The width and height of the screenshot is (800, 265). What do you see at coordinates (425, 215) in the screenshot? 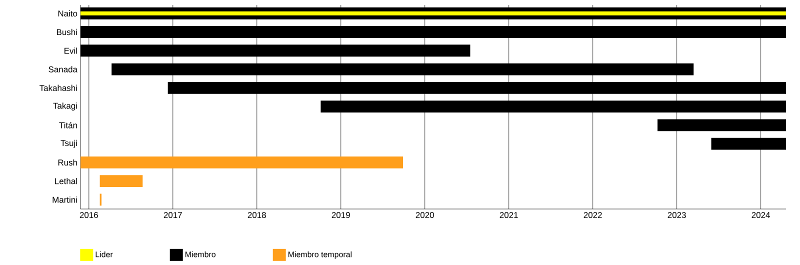
I see `x-tick-label: 2020` at bounding box center [425, 215].